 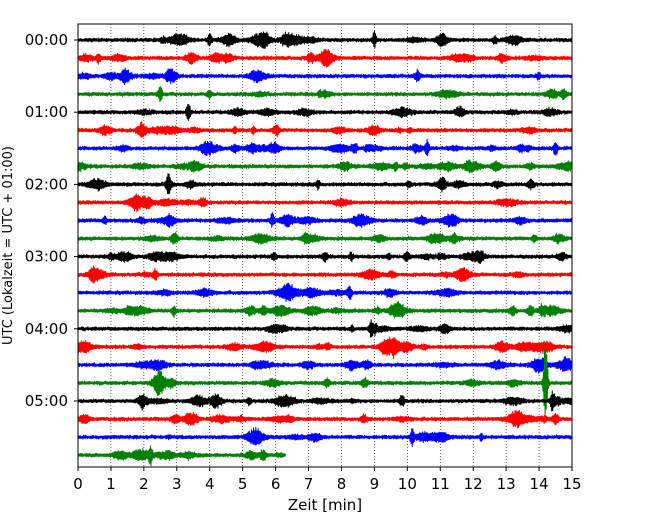 I want to click on y-tick-label-01:00: 01:00, so click(x=46, y=112).